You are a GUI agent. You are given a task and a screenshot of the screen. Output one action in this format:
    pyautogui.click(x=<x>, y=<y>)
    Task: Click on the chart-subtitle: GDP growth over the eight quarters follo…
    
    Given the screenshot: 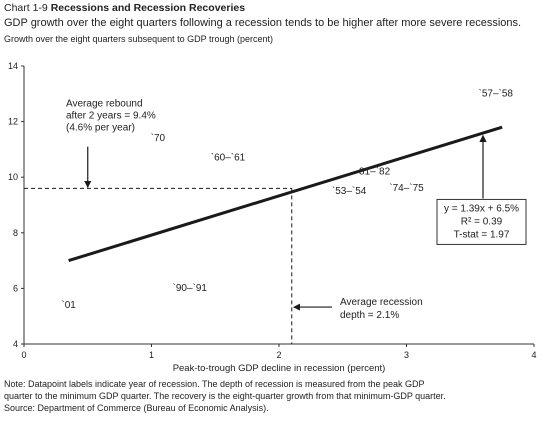 What is the action you would take?
    pyautogui.click(x=263, y=23)
    